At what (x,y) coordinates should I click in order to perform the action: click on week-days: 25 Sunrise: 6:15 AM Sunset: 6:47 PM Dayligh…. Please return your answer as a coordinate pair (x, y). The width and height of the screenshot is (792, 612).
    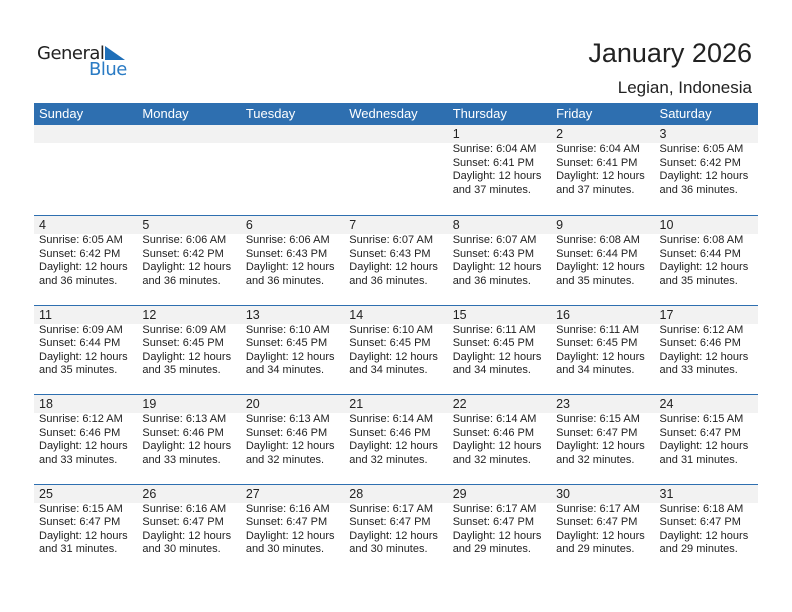
    Looking at the image, I should click on (396, 521).